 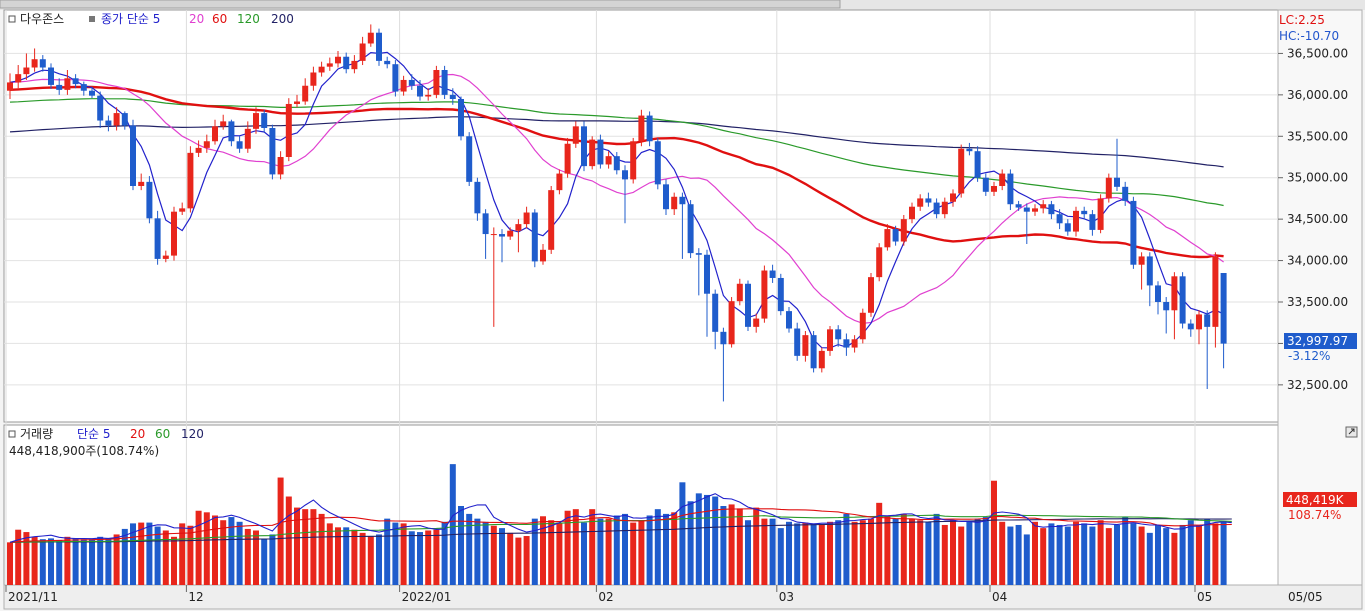 I want to click on legend-ma200: 200, so click(x=282, y=19).